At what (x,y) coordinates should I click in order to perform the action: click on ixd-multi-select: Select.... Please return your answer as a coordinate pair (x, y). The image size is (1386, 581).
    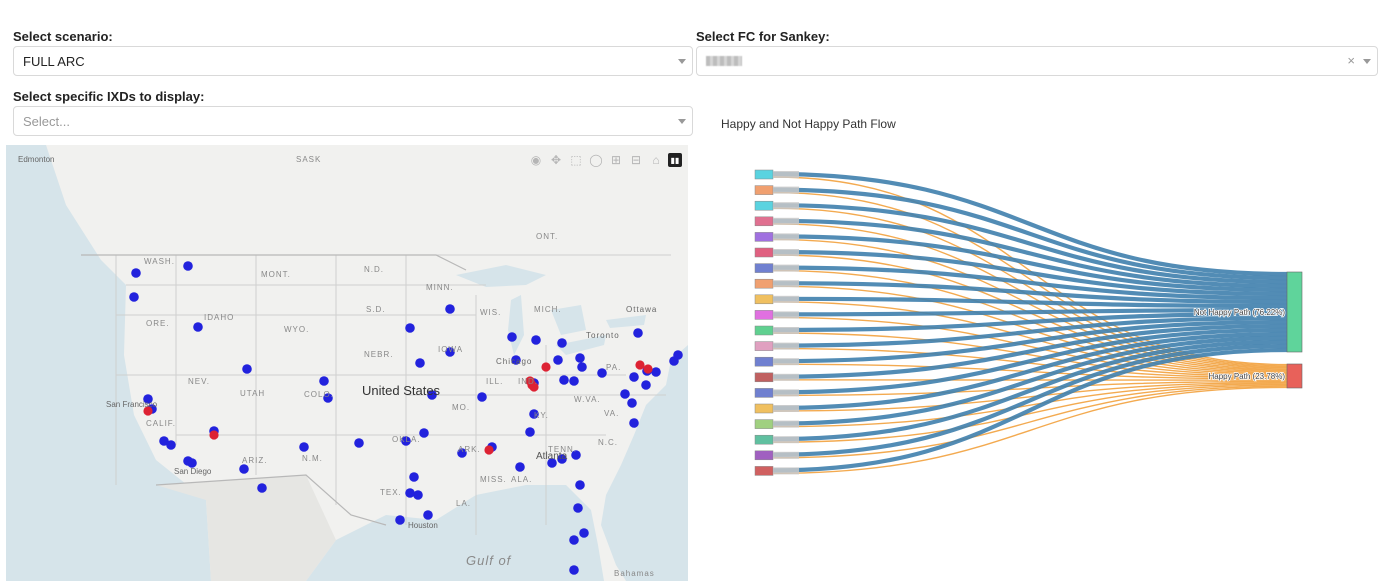
    Looking at the image, I should click on (353, 121).